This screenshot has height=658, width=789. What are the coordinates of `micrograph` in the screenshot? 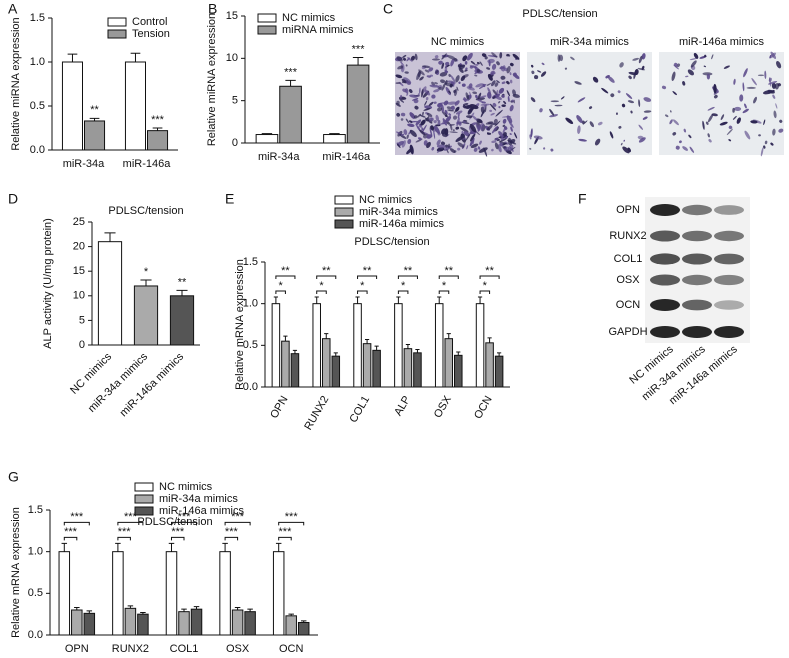 It's located at (589, 103).